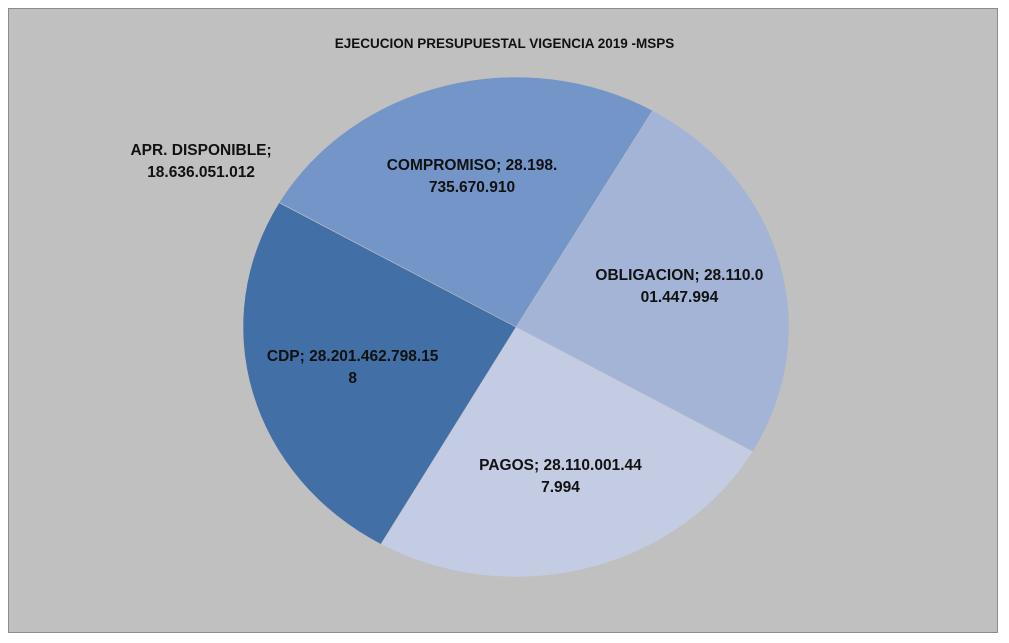 The height and width of the screenshot is (643, 1009). Describe the element at coordinates (645, 275) in the screenshot. I see `label-category: OBLIGACION` at that location.